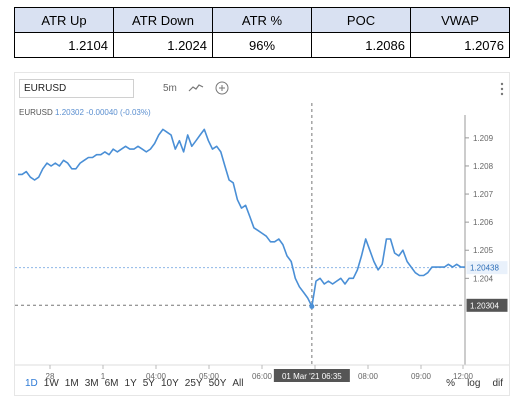 This screenshot has height=402, width=524. Describe the element at coordinates (497, 383) in the screenshot. I see `option-dif: dif` at that location.